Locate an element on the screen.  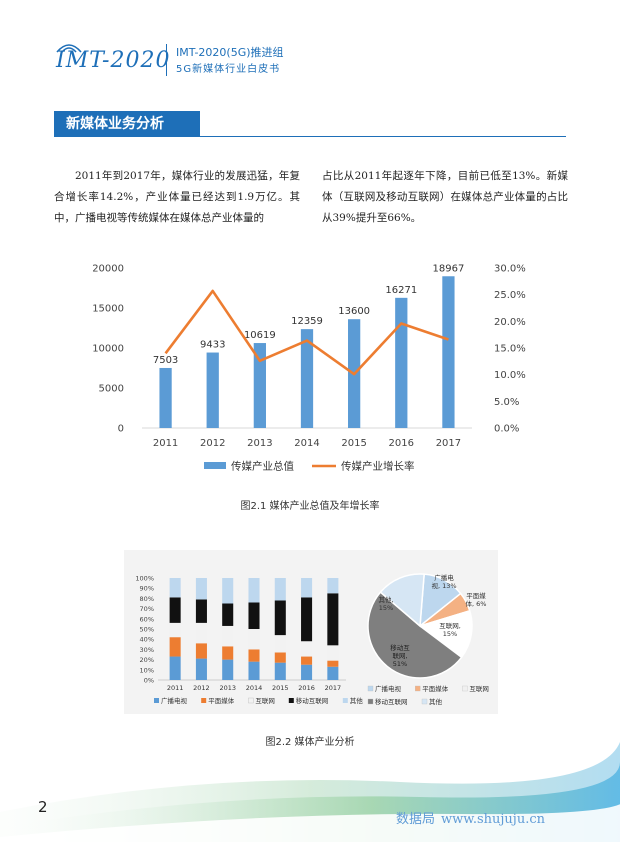
pie-slice-label: 移动互联网, 51% is located at coordinates (400, 655).